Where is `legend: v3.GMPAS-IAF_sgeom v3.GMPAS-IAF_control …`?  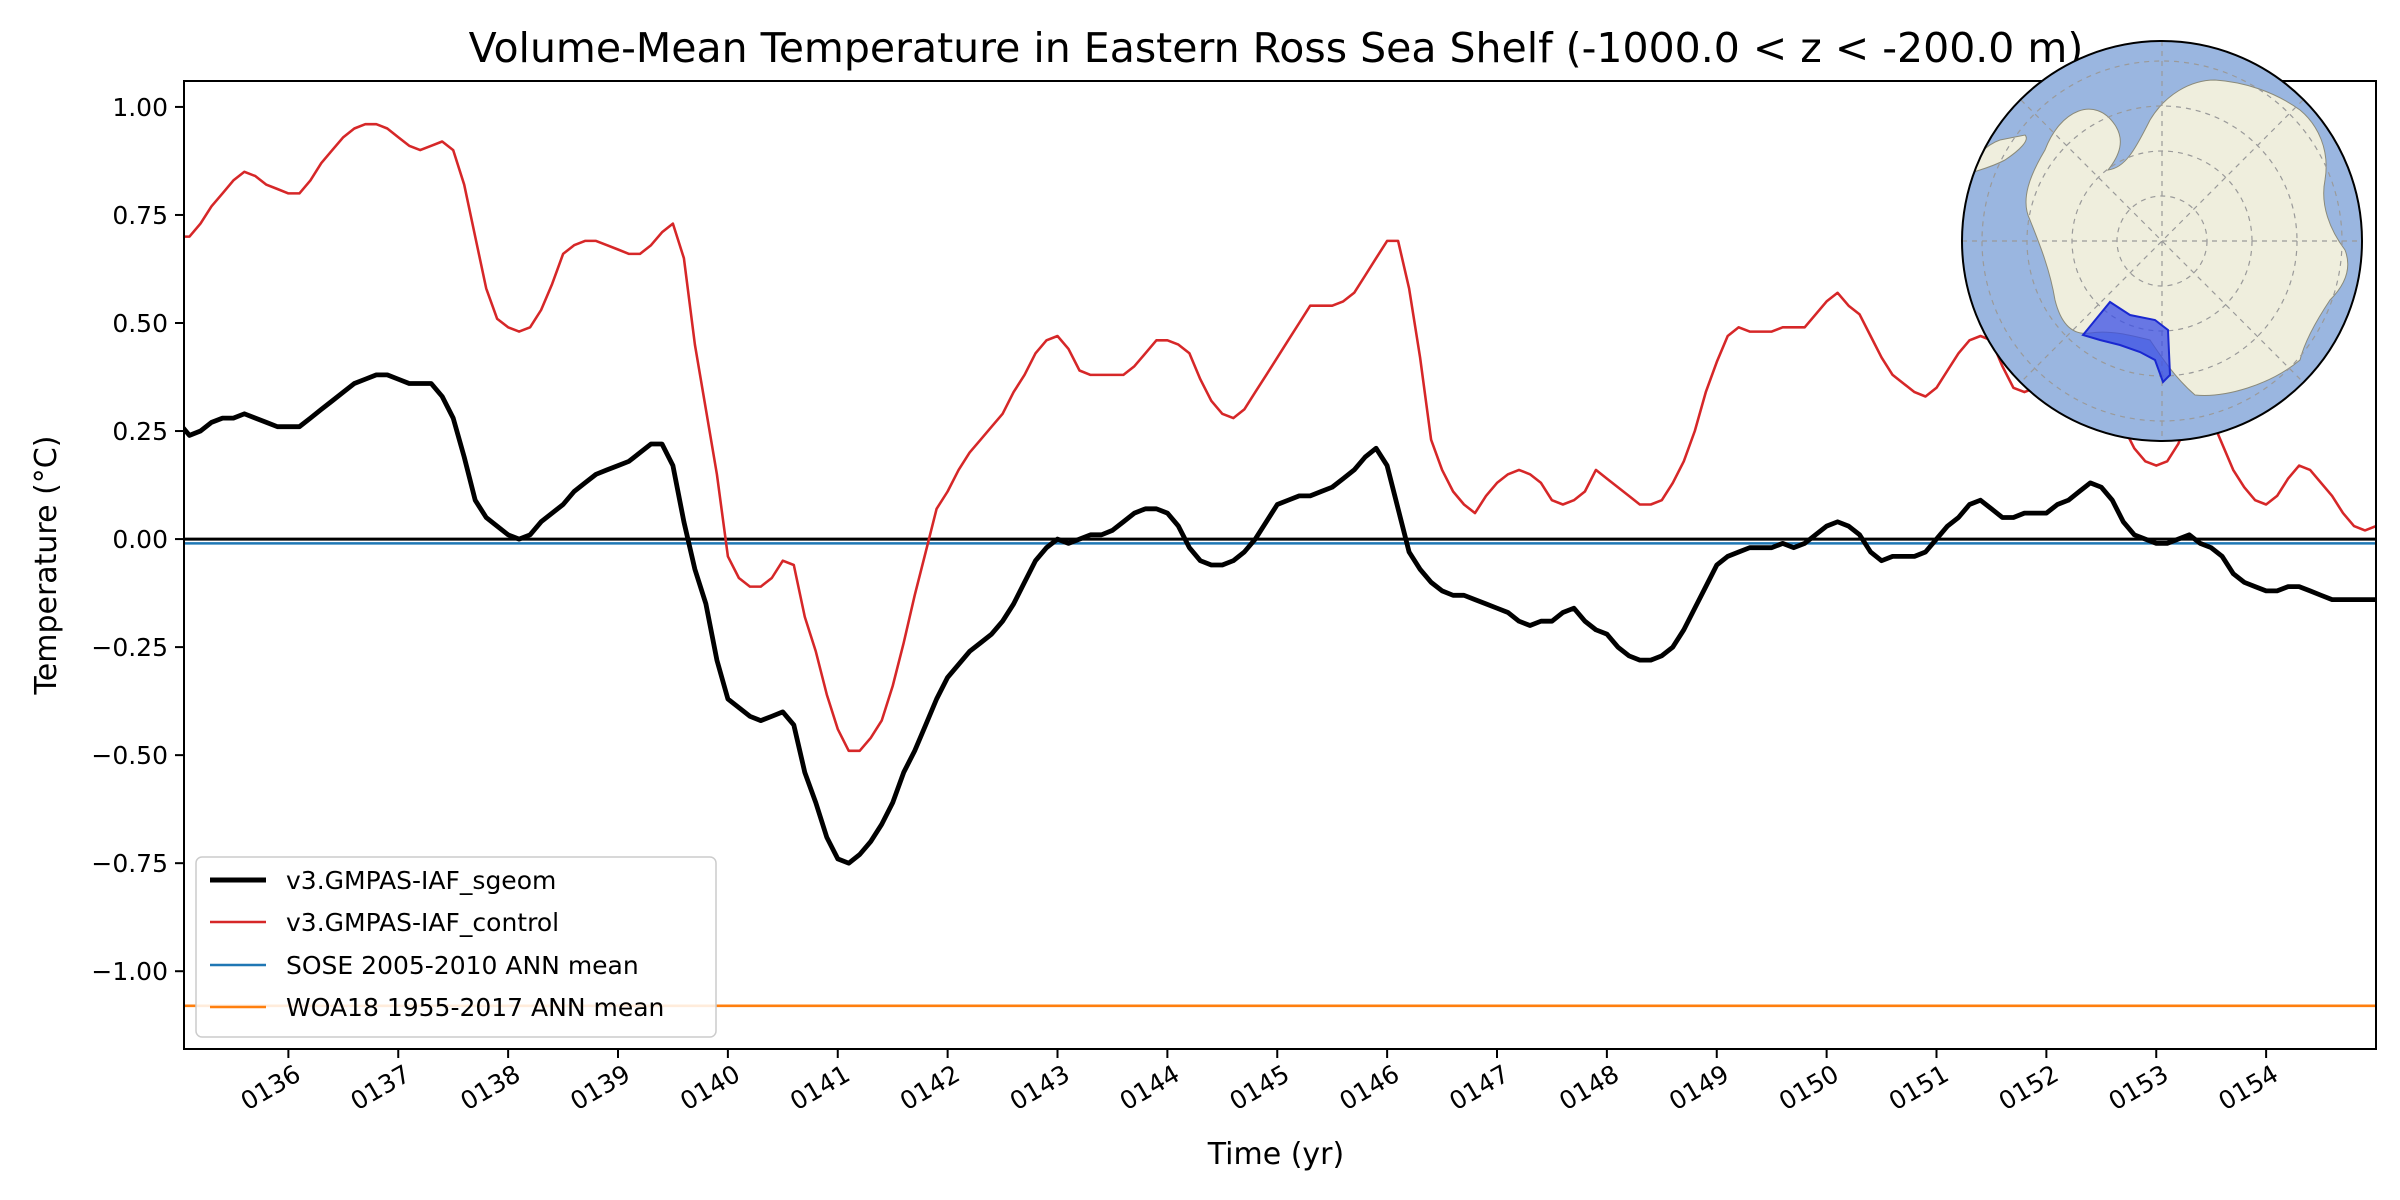 legend: v3.GMPAS-IAF_sgeom v3.GMPAS-IAF_control … is located at coordinates (456, 947).